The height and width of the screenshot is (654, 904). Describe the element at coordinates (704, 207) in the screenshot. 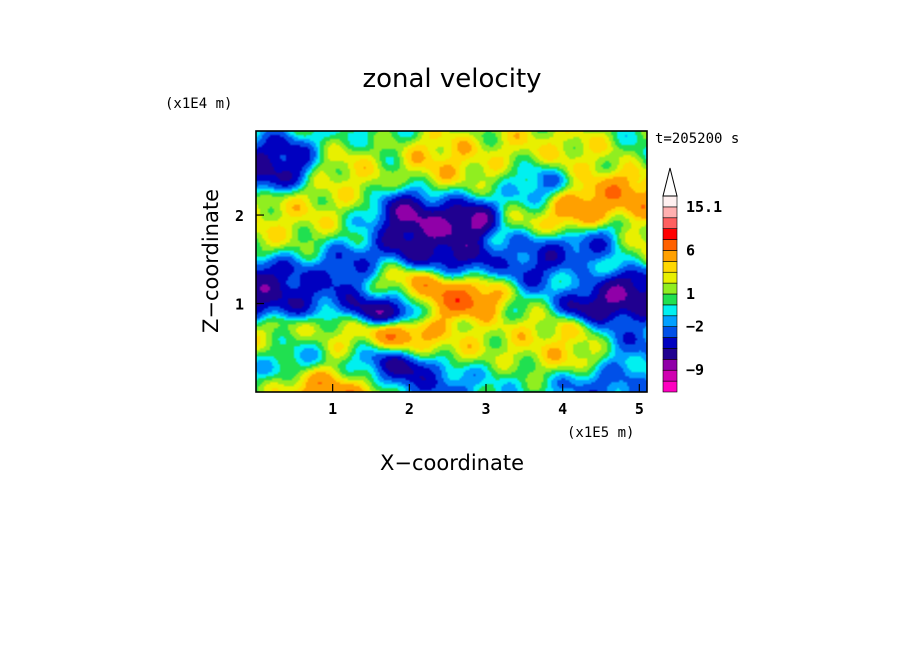

I see `colorbar-label: 15.1` at that location.